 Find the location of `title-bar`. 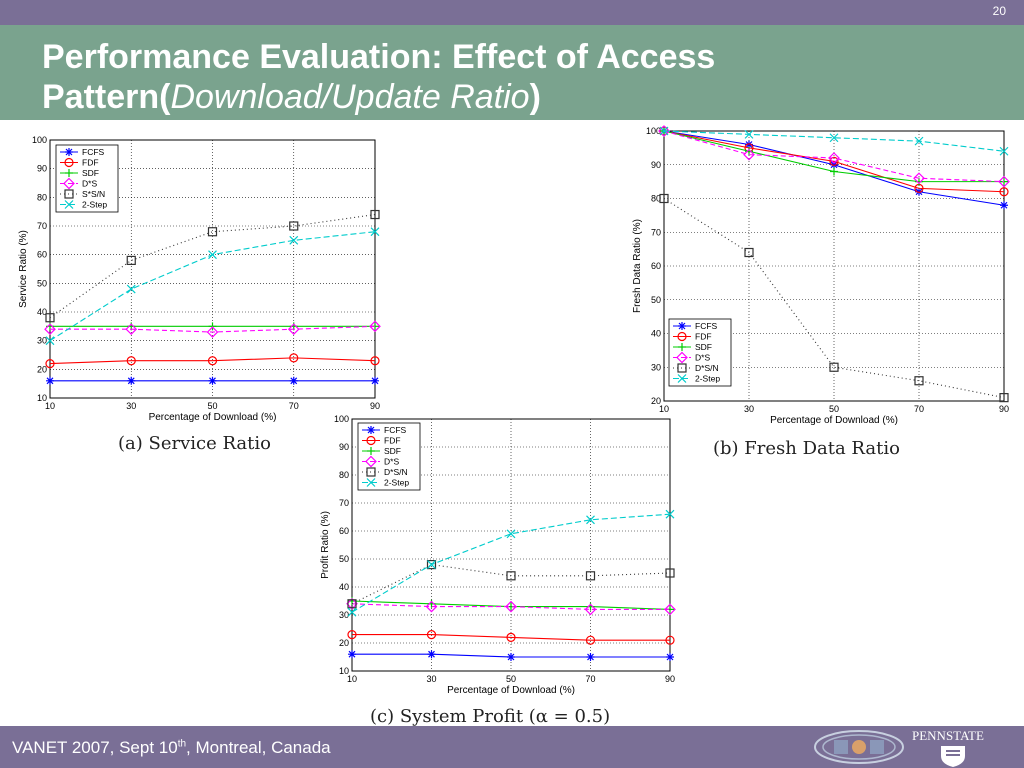

title-bar is located at coordinates (512, 72).